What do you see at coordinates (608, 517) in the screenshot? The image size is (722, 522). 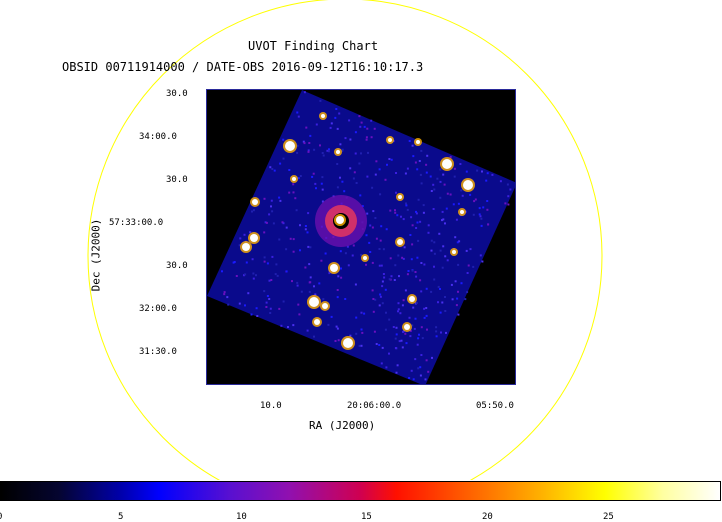 I see `colorbar-tick-label: 25` at bounding box center [608, 517].